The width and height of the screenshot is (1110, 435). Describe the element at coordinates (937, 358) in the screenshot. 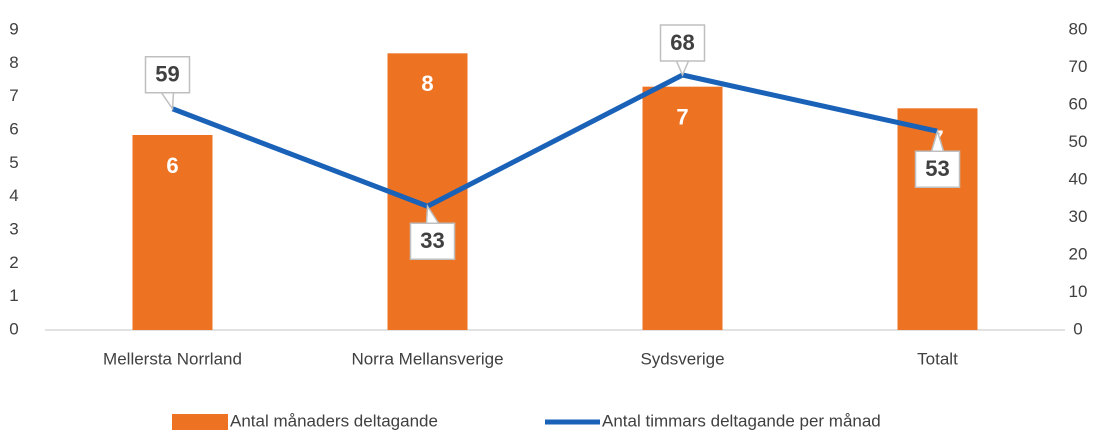

I see `x-tick-label: Totalt` at that location.